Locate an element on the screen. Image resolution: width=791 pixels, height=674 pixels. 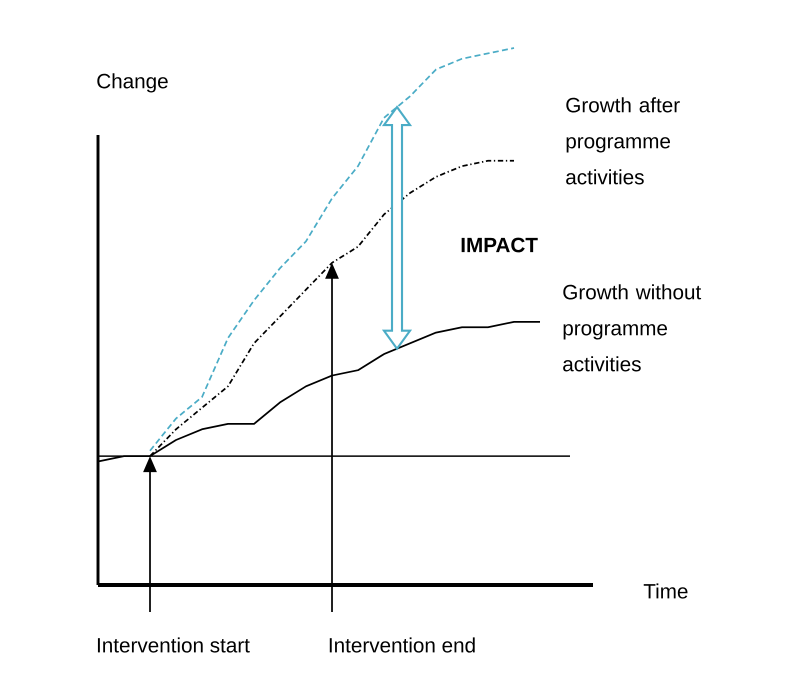
text: Intervention start is located at coordinates (174, 645).